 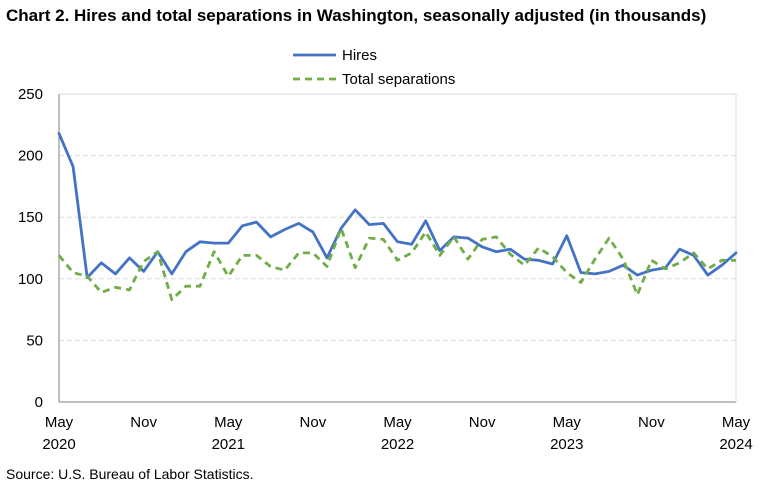 I want to click on legend-label-total-separations: Total separations, so click(x=398, y=79).